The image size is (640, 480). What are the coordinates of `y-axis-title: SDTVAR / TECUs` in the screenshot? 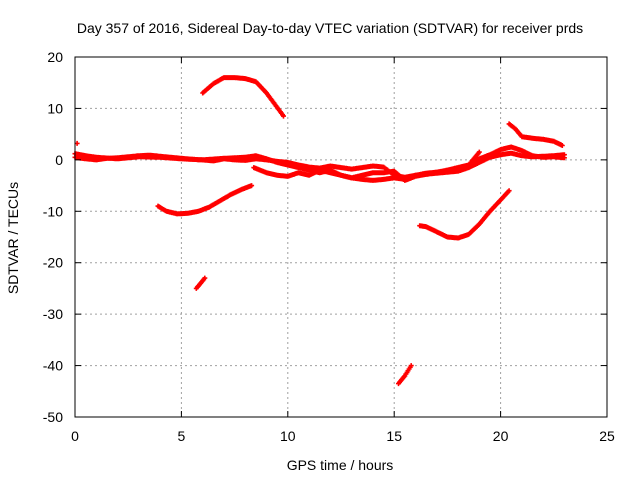 It's located at (13, 238).